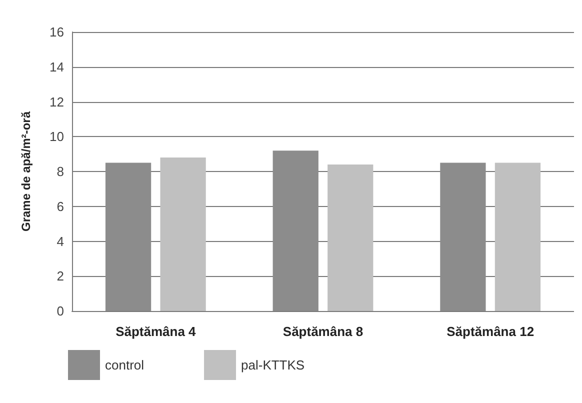  What do you see at coordinates (26, 171) in the screenshot?
I see `y-axis-title: Grame de apă/m²-oră` at bounding box center [26, 171].